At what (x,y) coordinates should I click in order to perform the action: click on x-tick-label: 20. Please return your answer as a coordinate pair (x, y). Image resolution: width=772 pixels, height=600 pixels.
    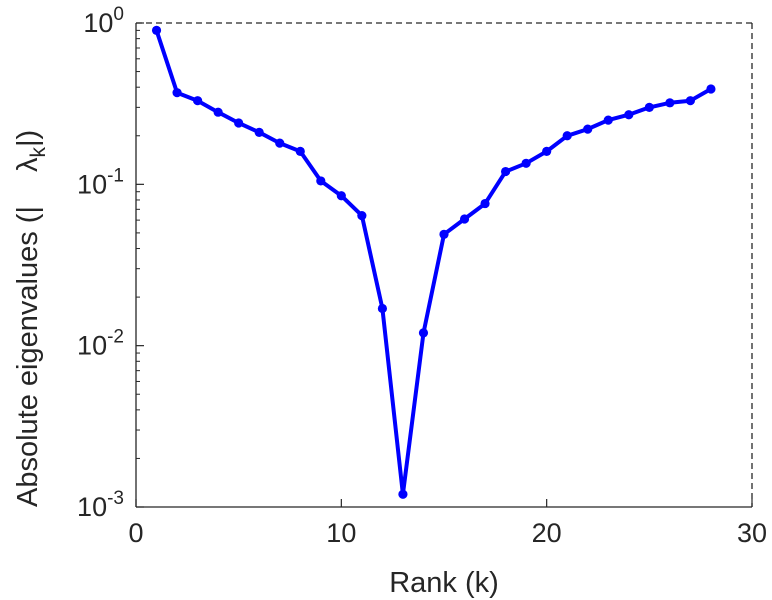
    Looking at the image, I should click on (547, 533).